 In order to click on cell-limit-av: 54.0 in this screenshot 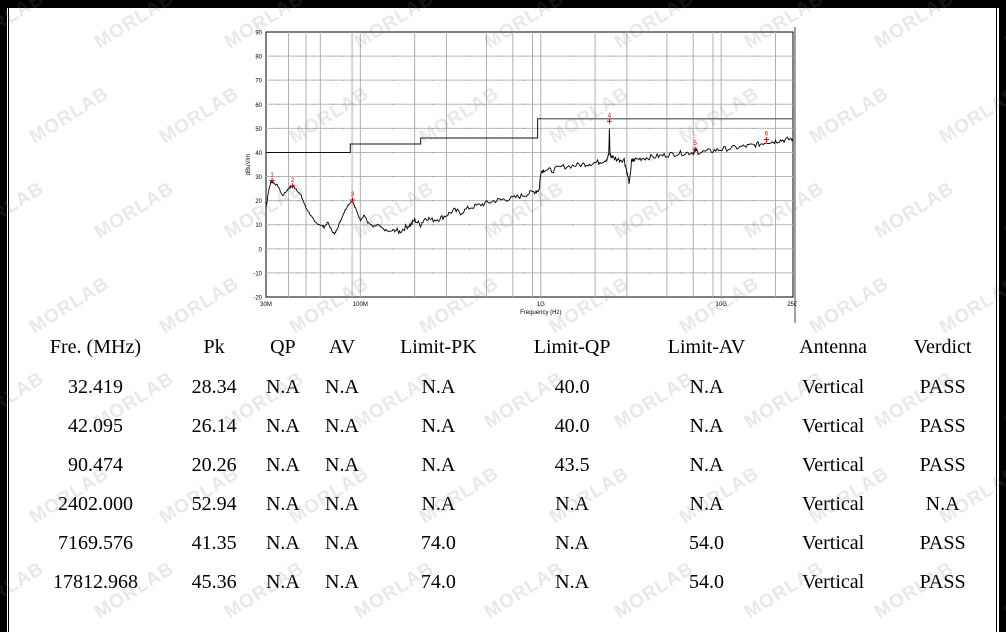, I will do `click(706, 582)`.